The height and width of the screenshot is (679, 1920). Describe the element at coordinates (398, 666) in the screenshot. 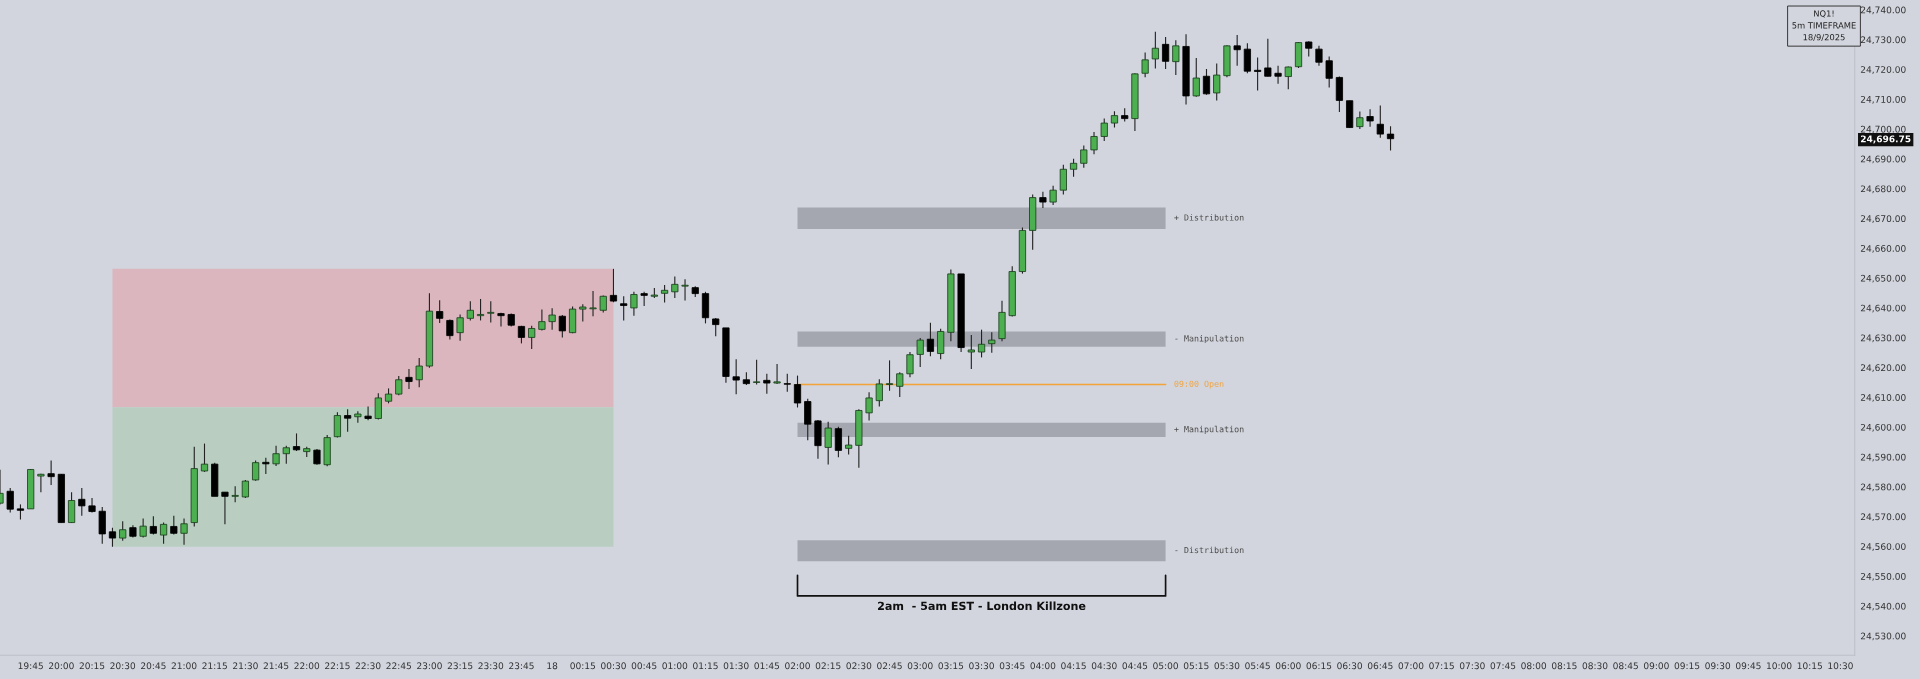

I see `x-tick-label: 22:45` at that location.